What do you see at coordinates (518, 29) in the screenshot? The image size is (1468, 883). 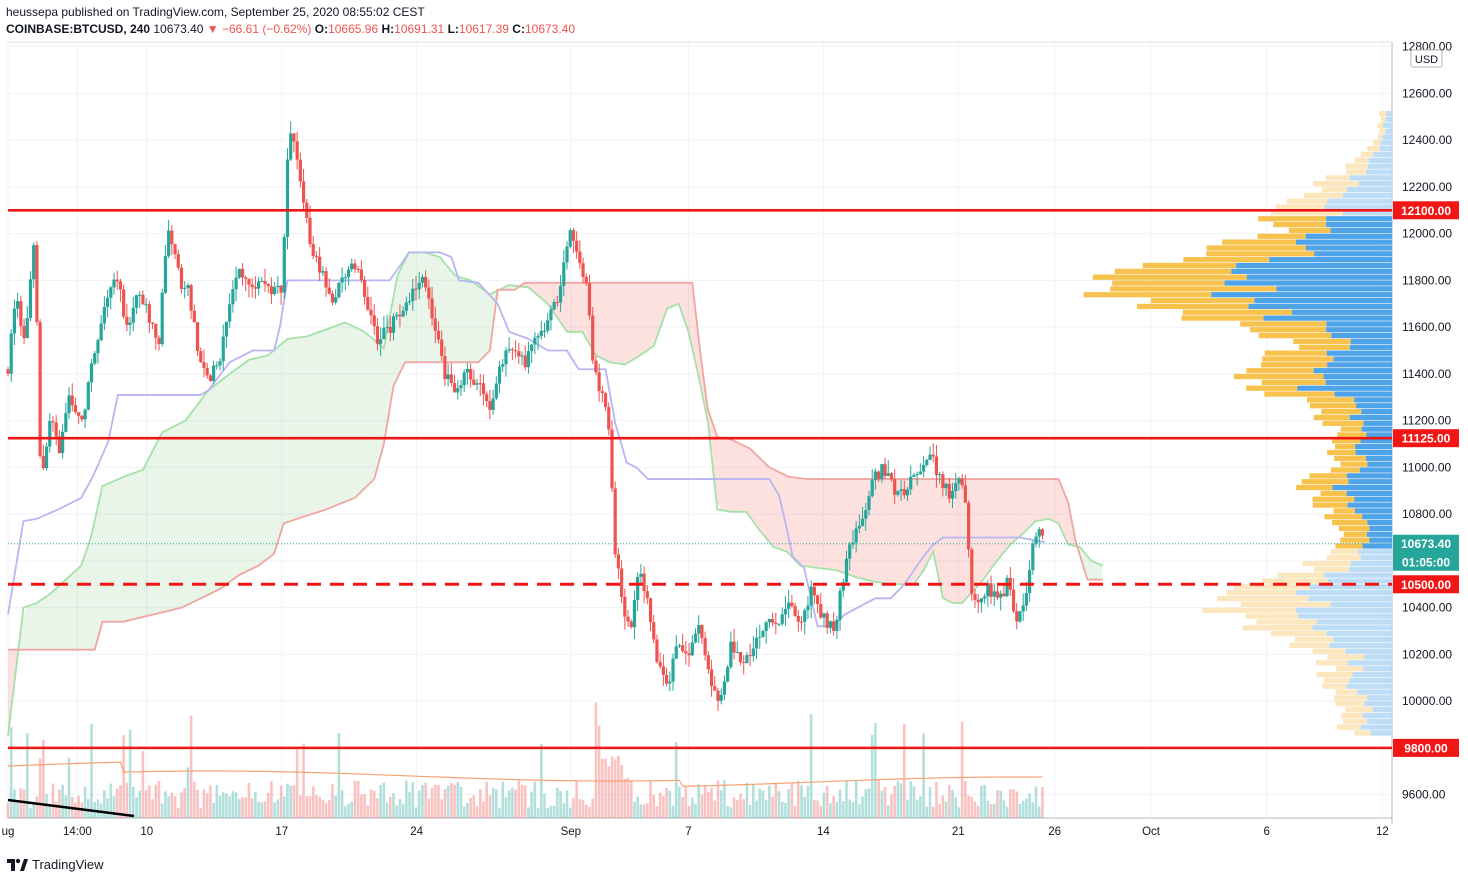 I see `close-label: C:` at bounding box center [518, 29].